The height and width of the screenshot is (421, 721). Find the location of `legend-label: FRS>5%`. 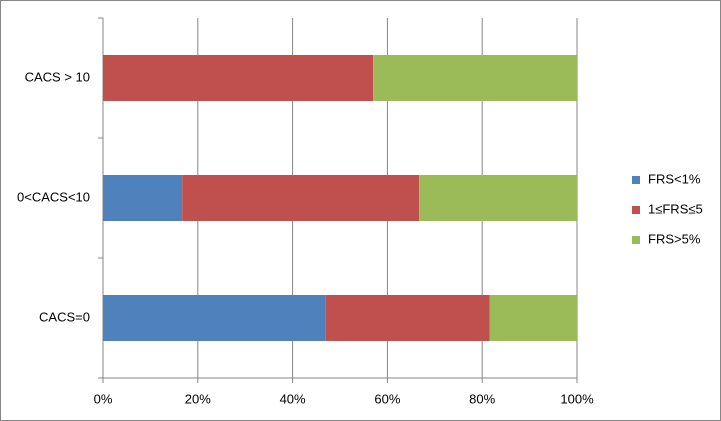

legend-label: FRS>5% is located at coordinates (674, 238).